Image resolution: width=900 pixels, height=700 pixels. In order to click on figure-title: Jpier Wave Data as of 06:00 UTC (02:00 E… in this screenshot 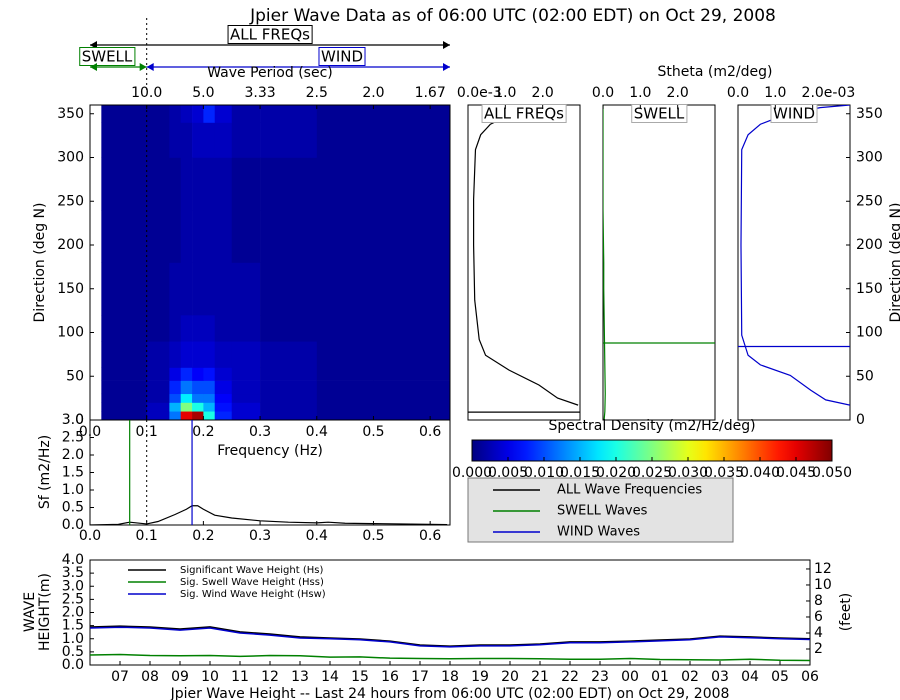, I will do `click(512, 16)`.